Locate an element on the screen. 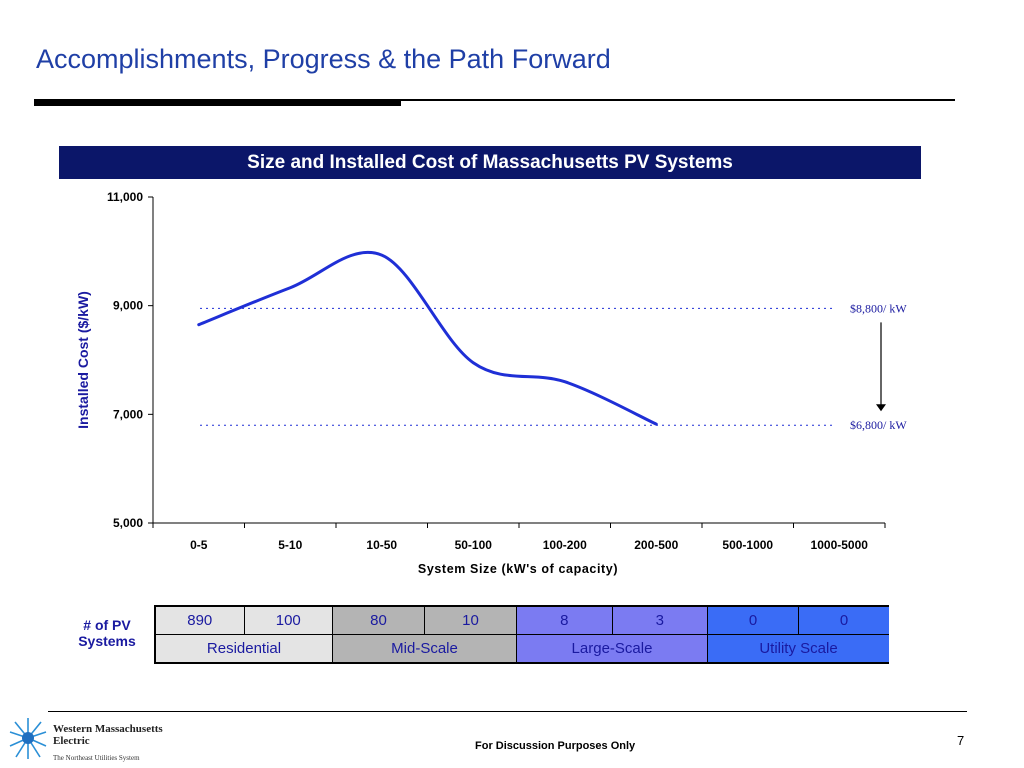 The image size is (1024, 768). company-subtitle: The Northeast Utilities System is located at coordinates (96, 758).